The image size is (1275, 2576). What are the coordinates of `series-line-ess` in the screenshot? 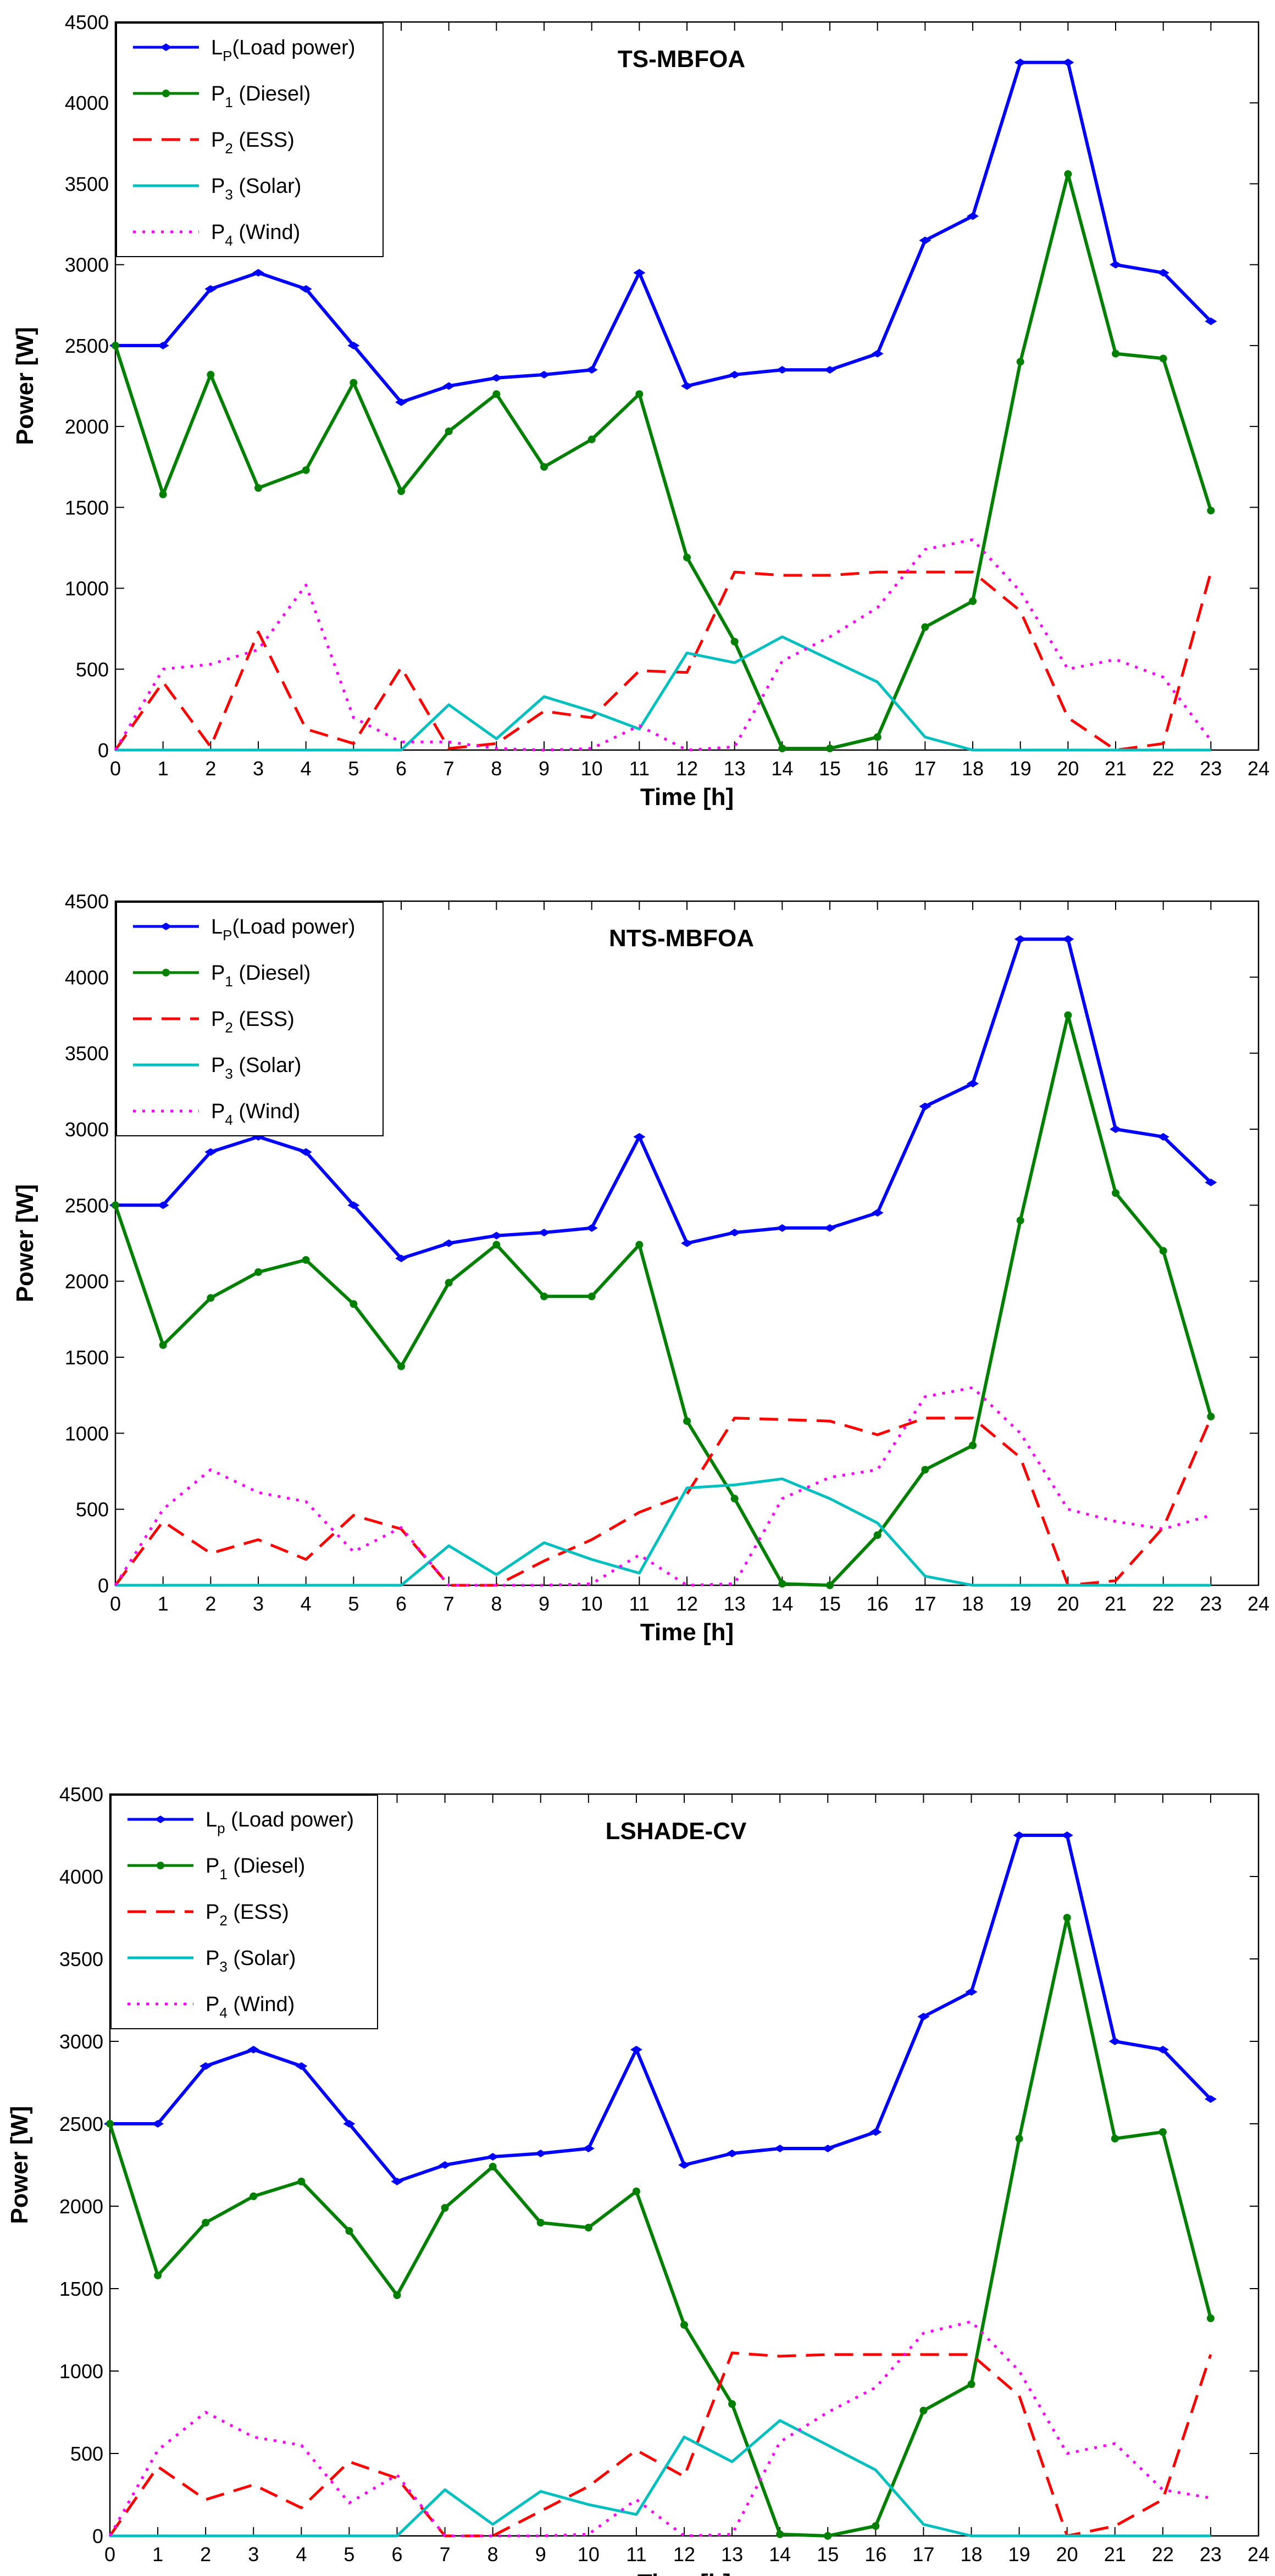 It's located at (660, 2444).